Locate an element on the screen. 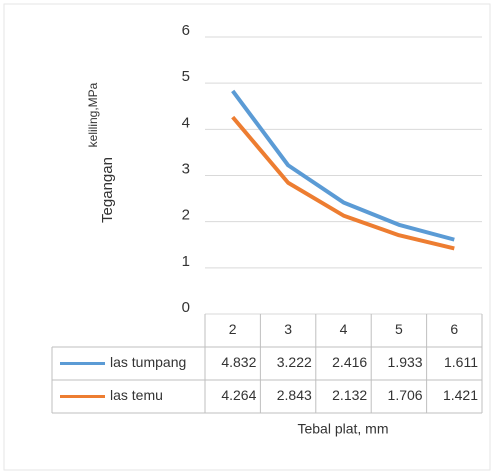  y-tick-label: 1 is located at coordinates (186, 261).